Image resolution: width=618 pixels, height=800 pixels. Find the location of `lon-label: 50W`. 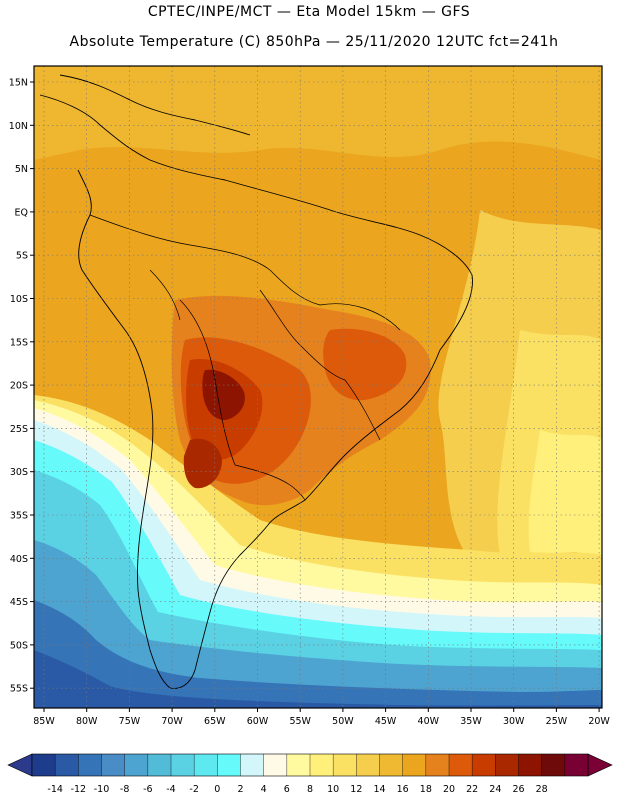

lon-label: 50W is located at coordinates (343, 721).